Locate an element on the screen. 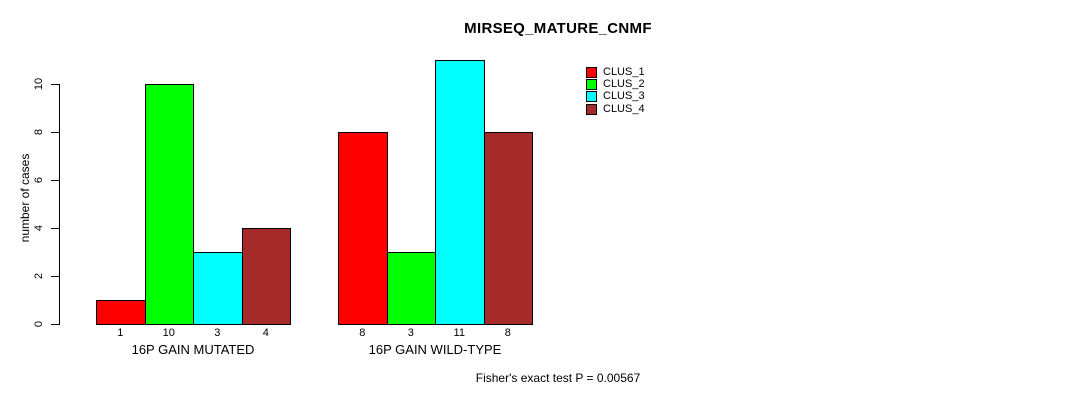  bar-value-label: 4 is located at coordinates (265, 333).